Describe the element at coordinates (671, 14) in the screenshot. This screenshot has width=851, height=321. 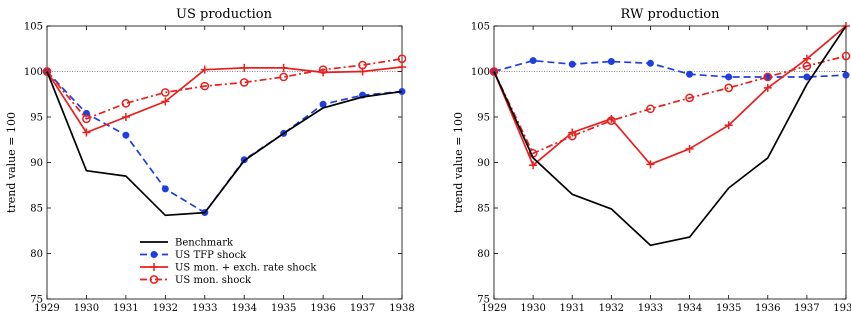
I see `chart-title: RW production` at that location.